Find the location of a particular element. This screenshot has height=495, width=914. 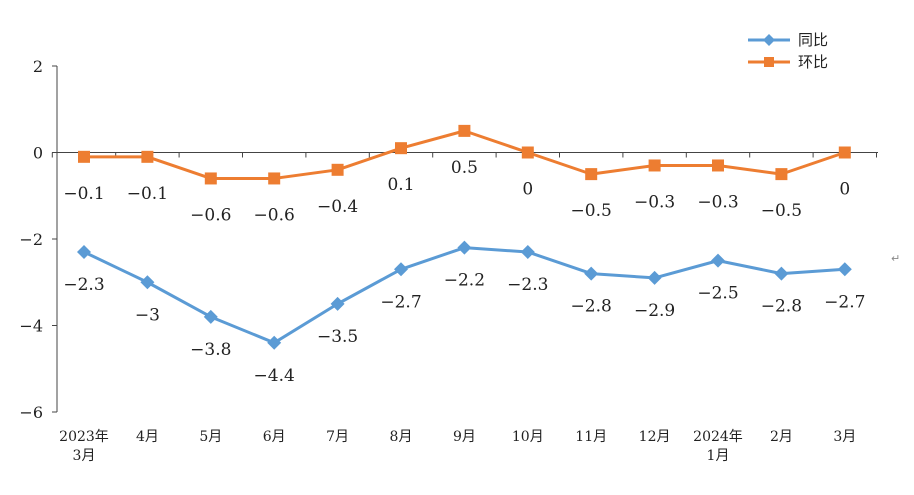

y-tick-label: 2 is located at coordinates (38, 66).